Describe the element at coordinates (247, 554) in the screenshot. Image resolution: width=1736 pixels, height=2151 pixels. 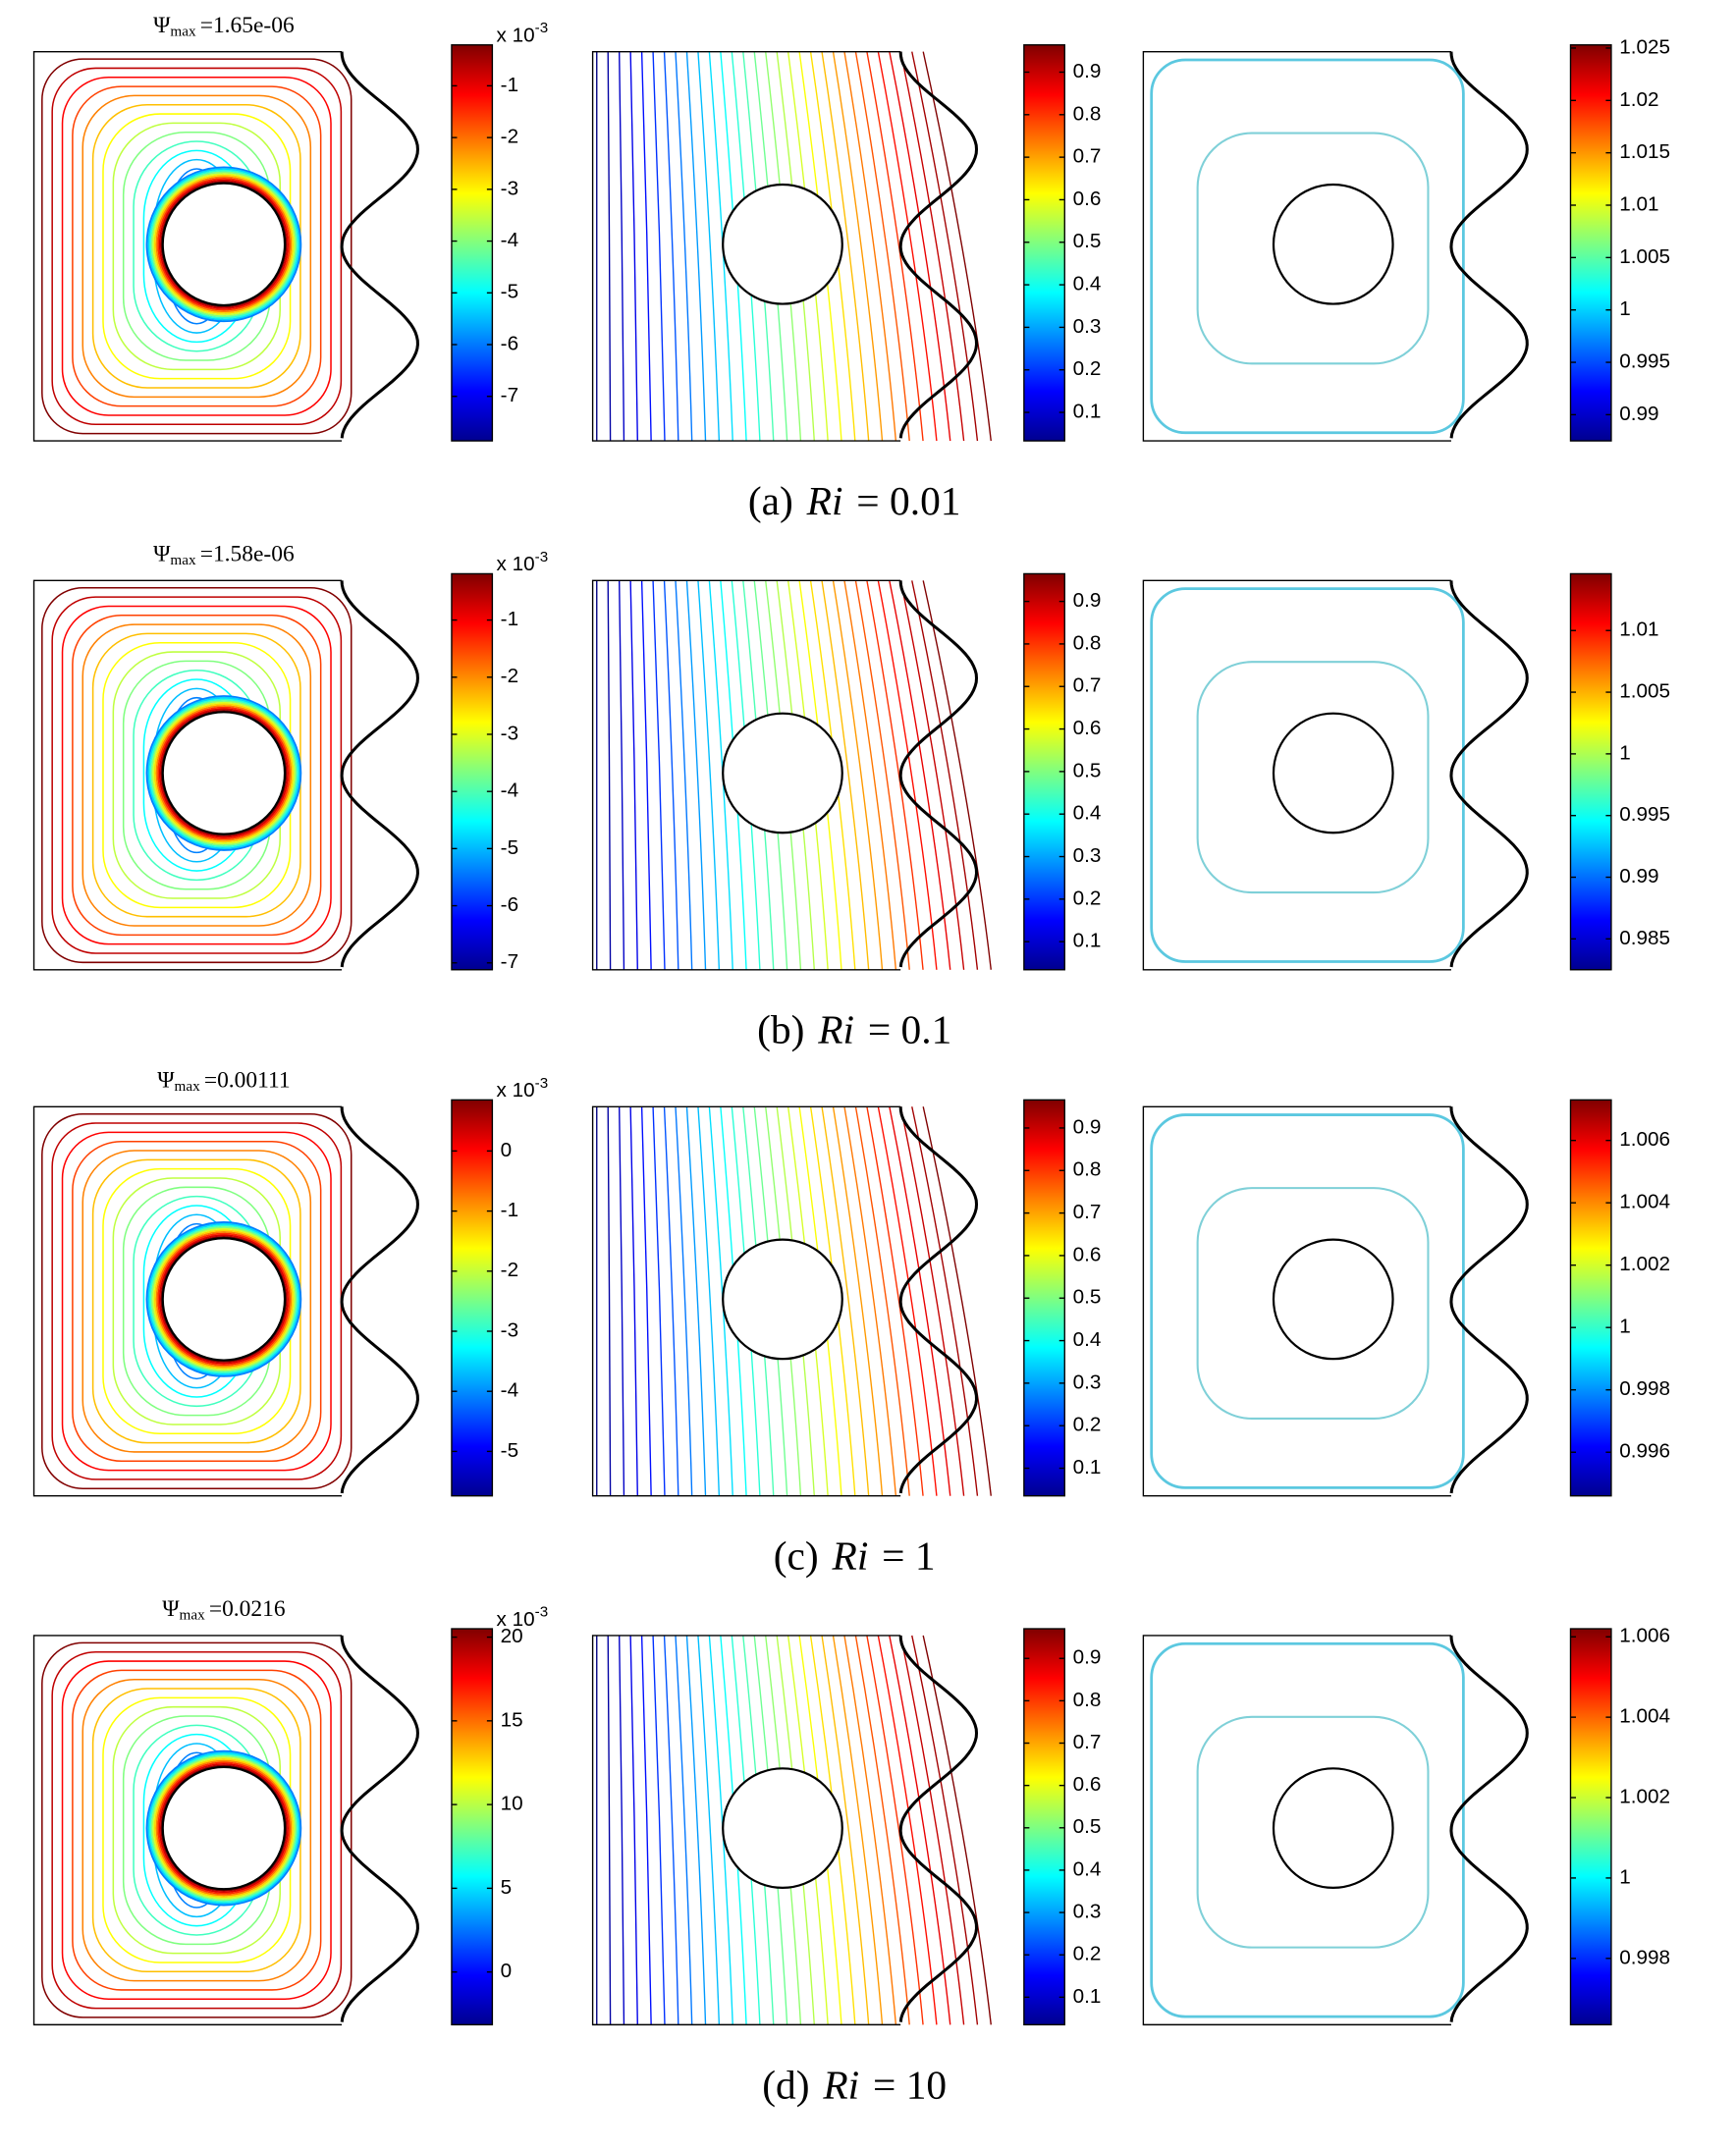
I see `title-text: =1.58e-06` at that location.